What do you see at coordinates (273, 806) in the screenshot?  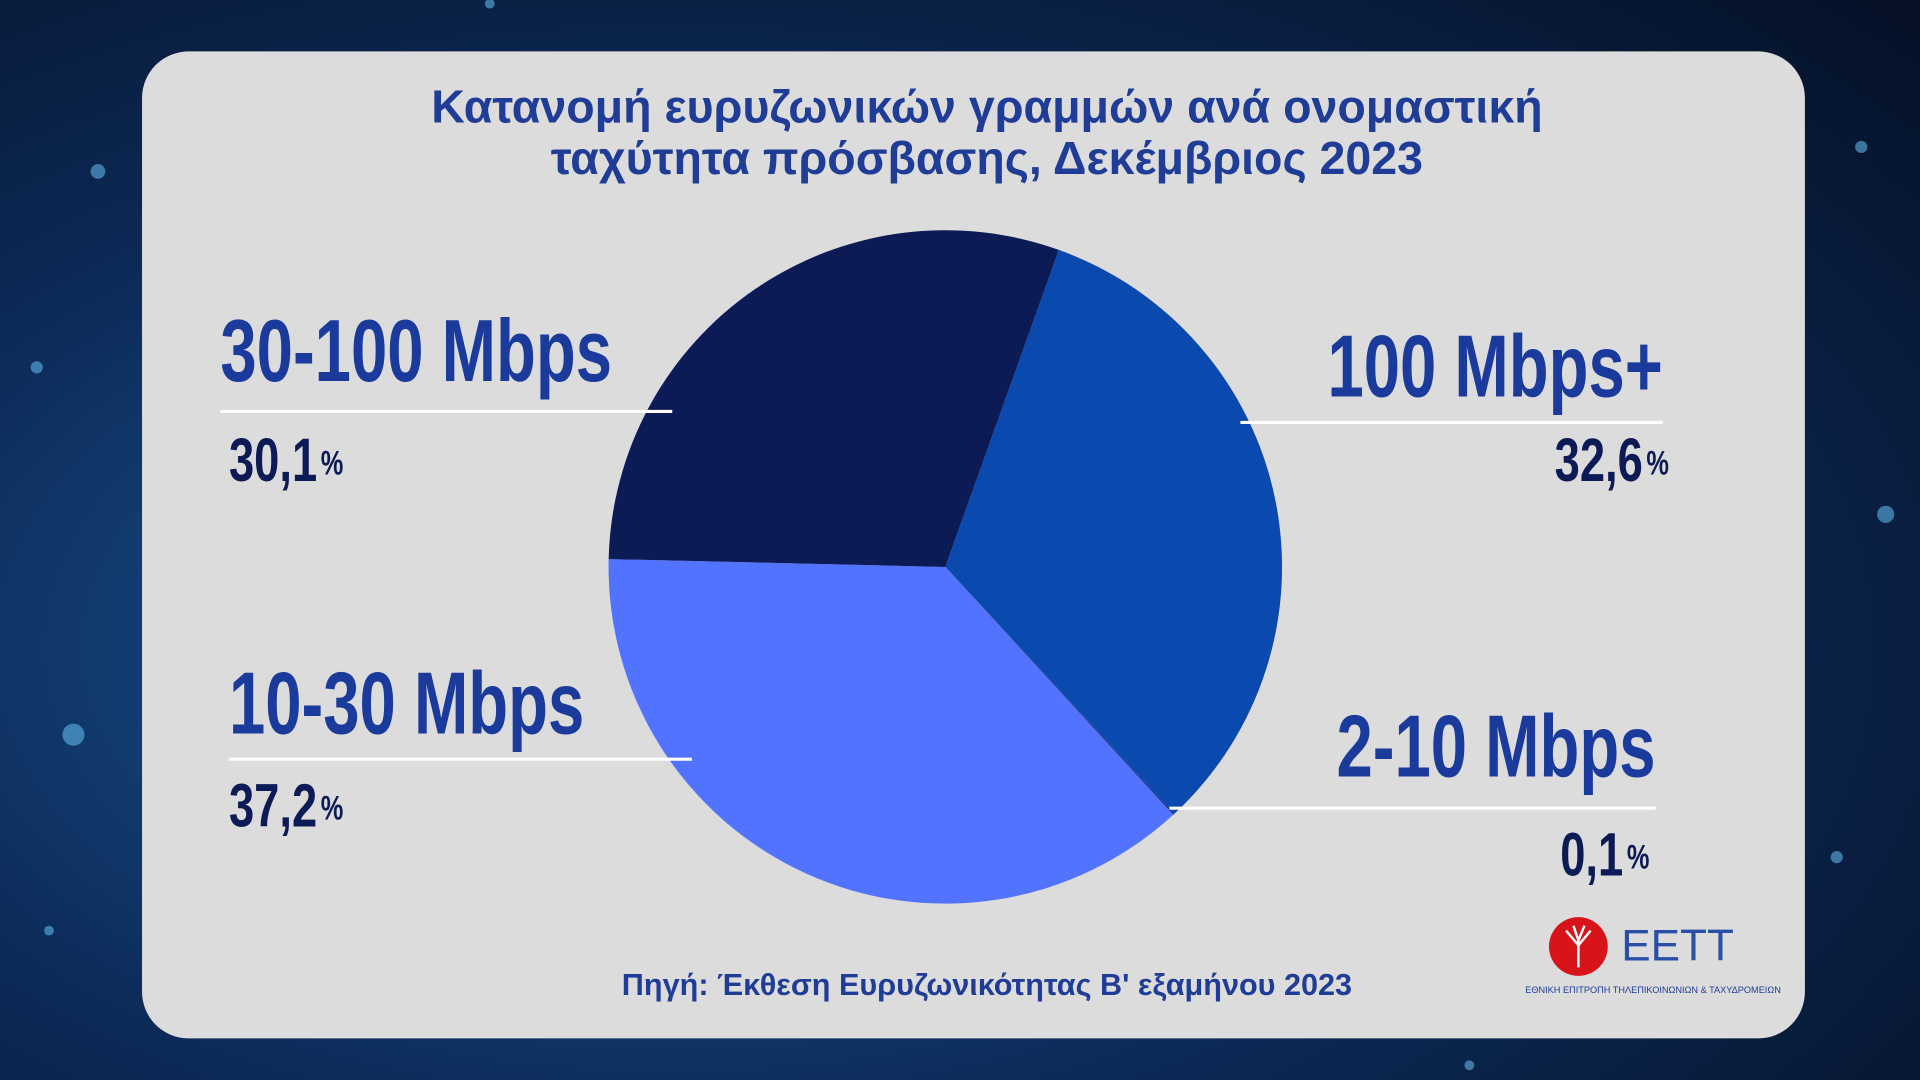 I see `value-number: 37,2` at bounding box center [273, 806].